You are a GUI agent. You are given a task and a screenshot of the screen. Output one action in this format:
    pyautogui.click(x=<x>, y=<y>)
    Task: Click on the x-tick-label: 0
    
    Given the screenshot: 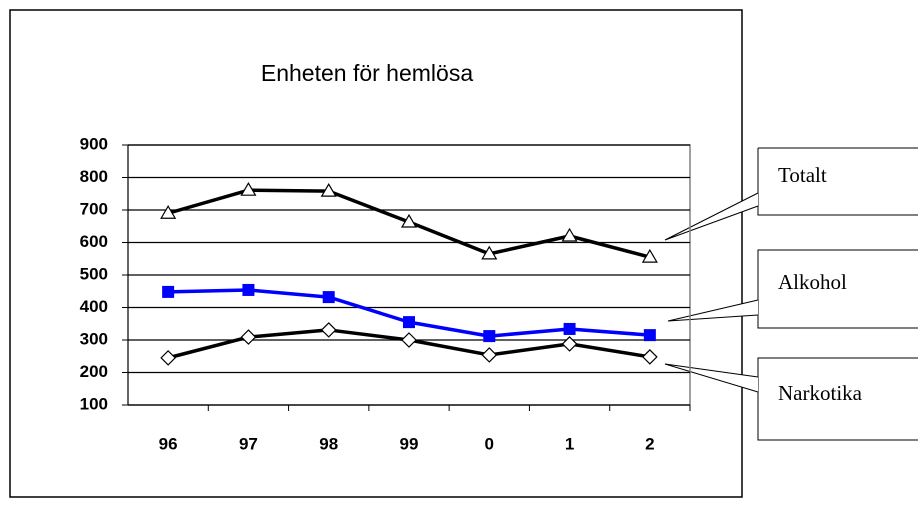 What is the action you would take?
    pyautogui.click(x=489, y=443)
    